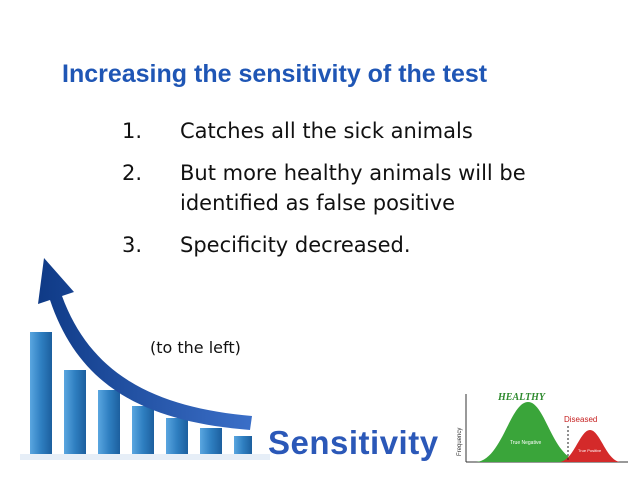  What do you see at coordinates (460, 442) in the screenshot?
I see `axis-label: Frequency` at bounding box center [460, 442].